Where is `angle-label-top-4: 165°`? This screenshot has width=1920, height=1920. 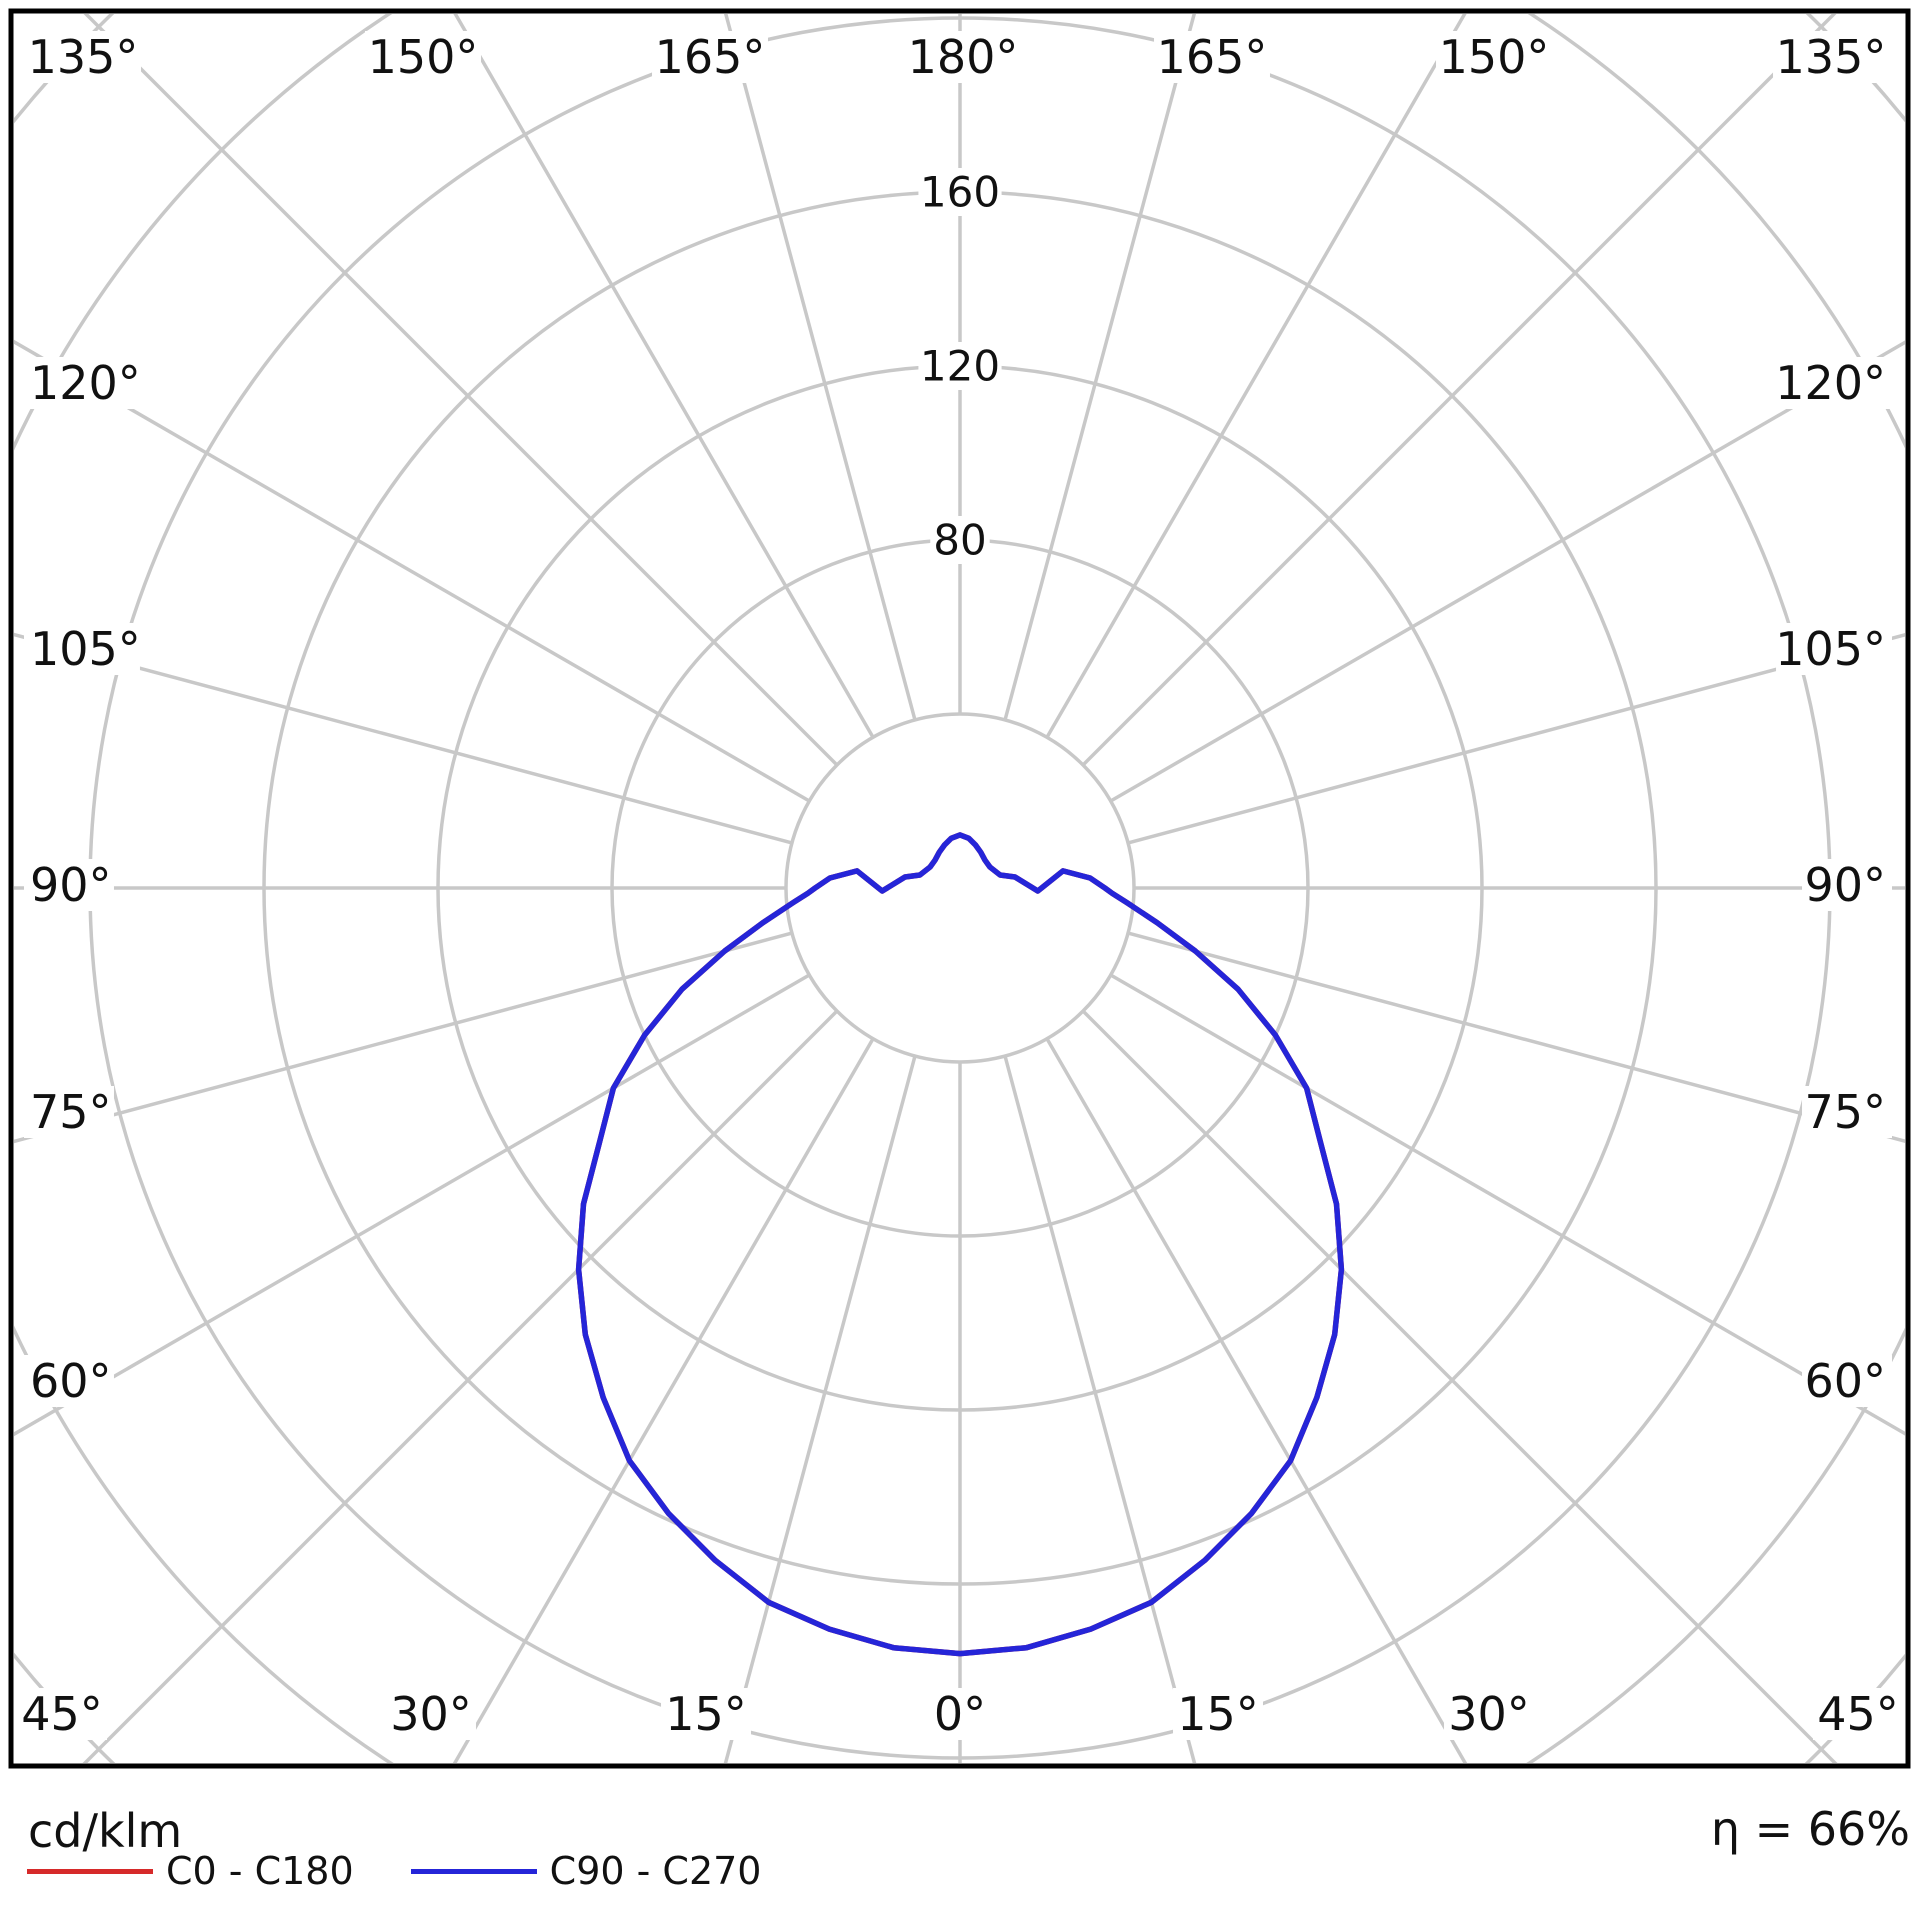 angle-label-top-4: 165° is located at coordinates (1212, 57).